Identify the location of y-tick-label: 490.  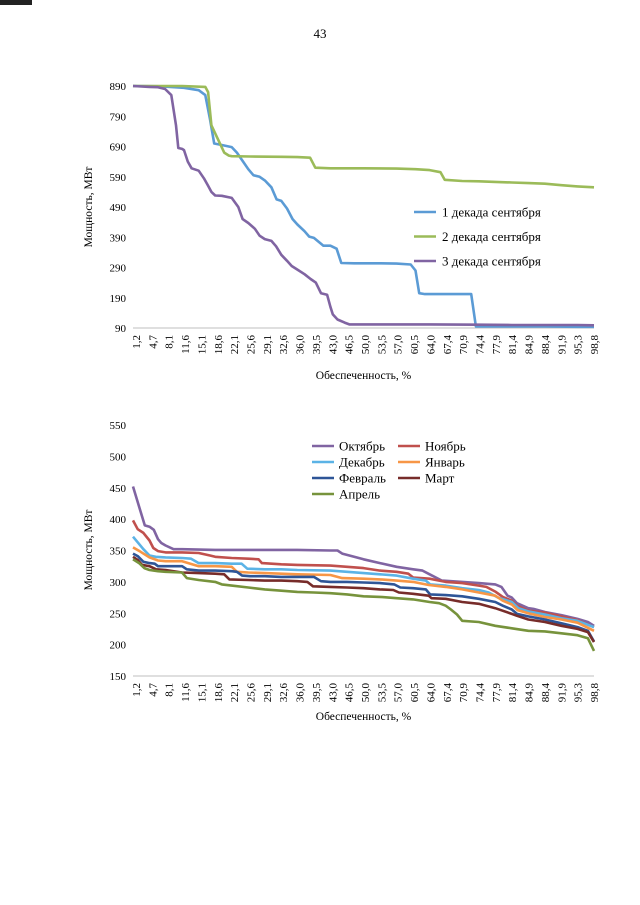
(118, 208).